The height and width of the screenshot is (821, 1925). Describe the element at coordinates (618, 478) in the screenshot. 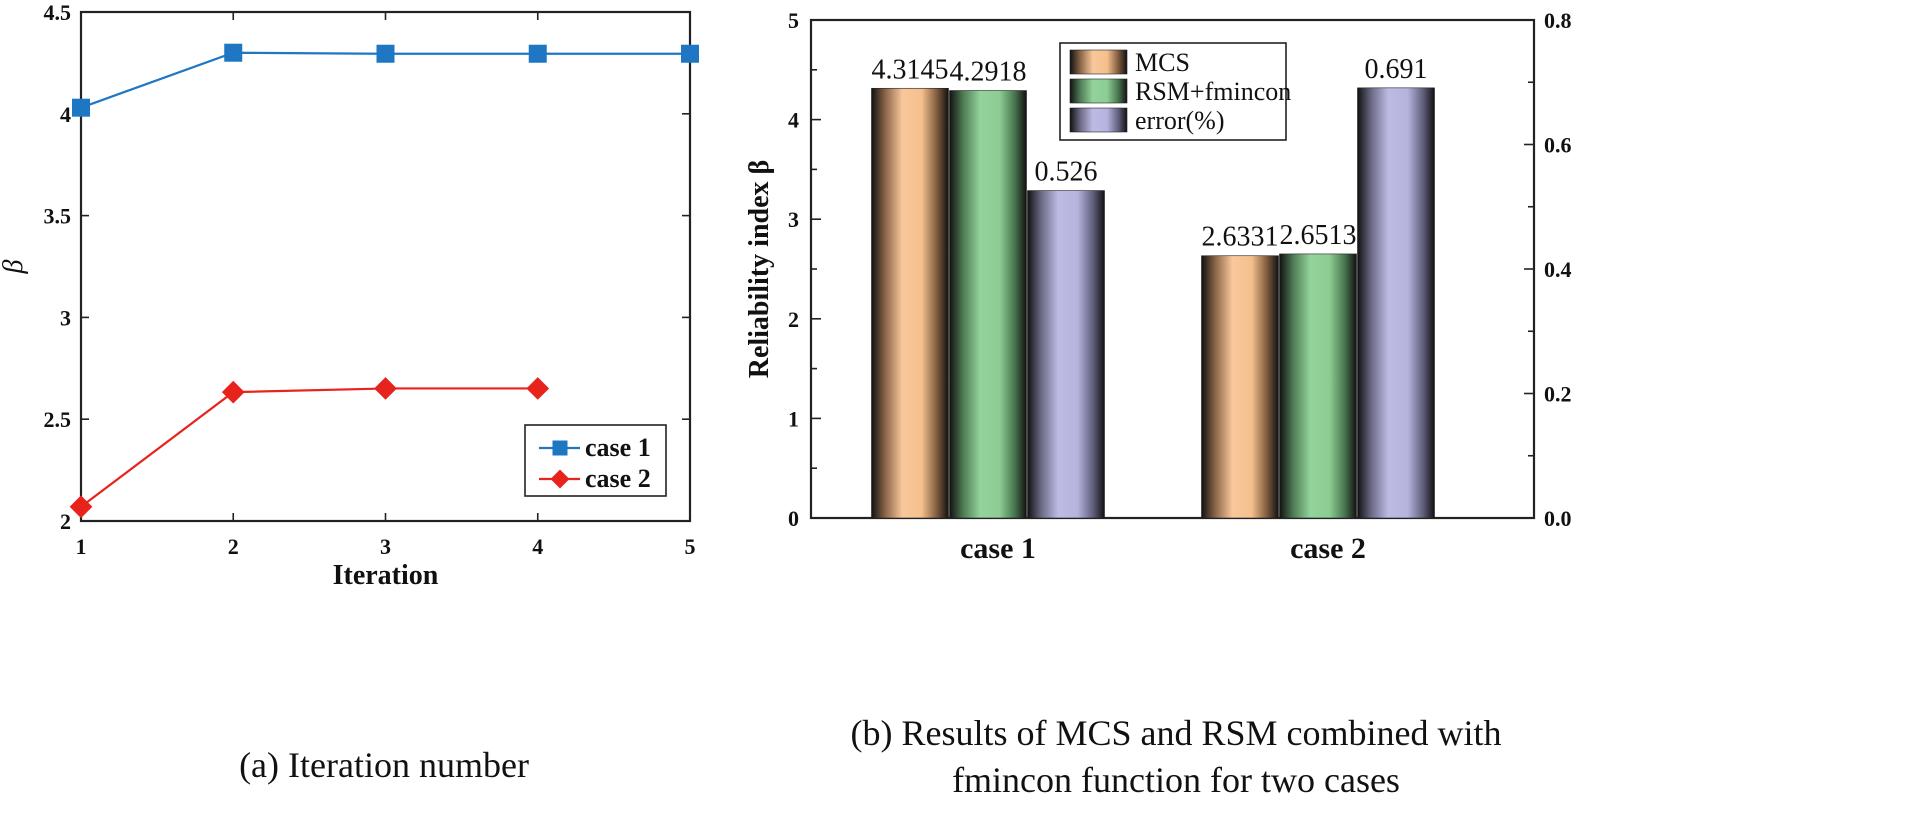

I see `legend-label-2: case 2` at that location.